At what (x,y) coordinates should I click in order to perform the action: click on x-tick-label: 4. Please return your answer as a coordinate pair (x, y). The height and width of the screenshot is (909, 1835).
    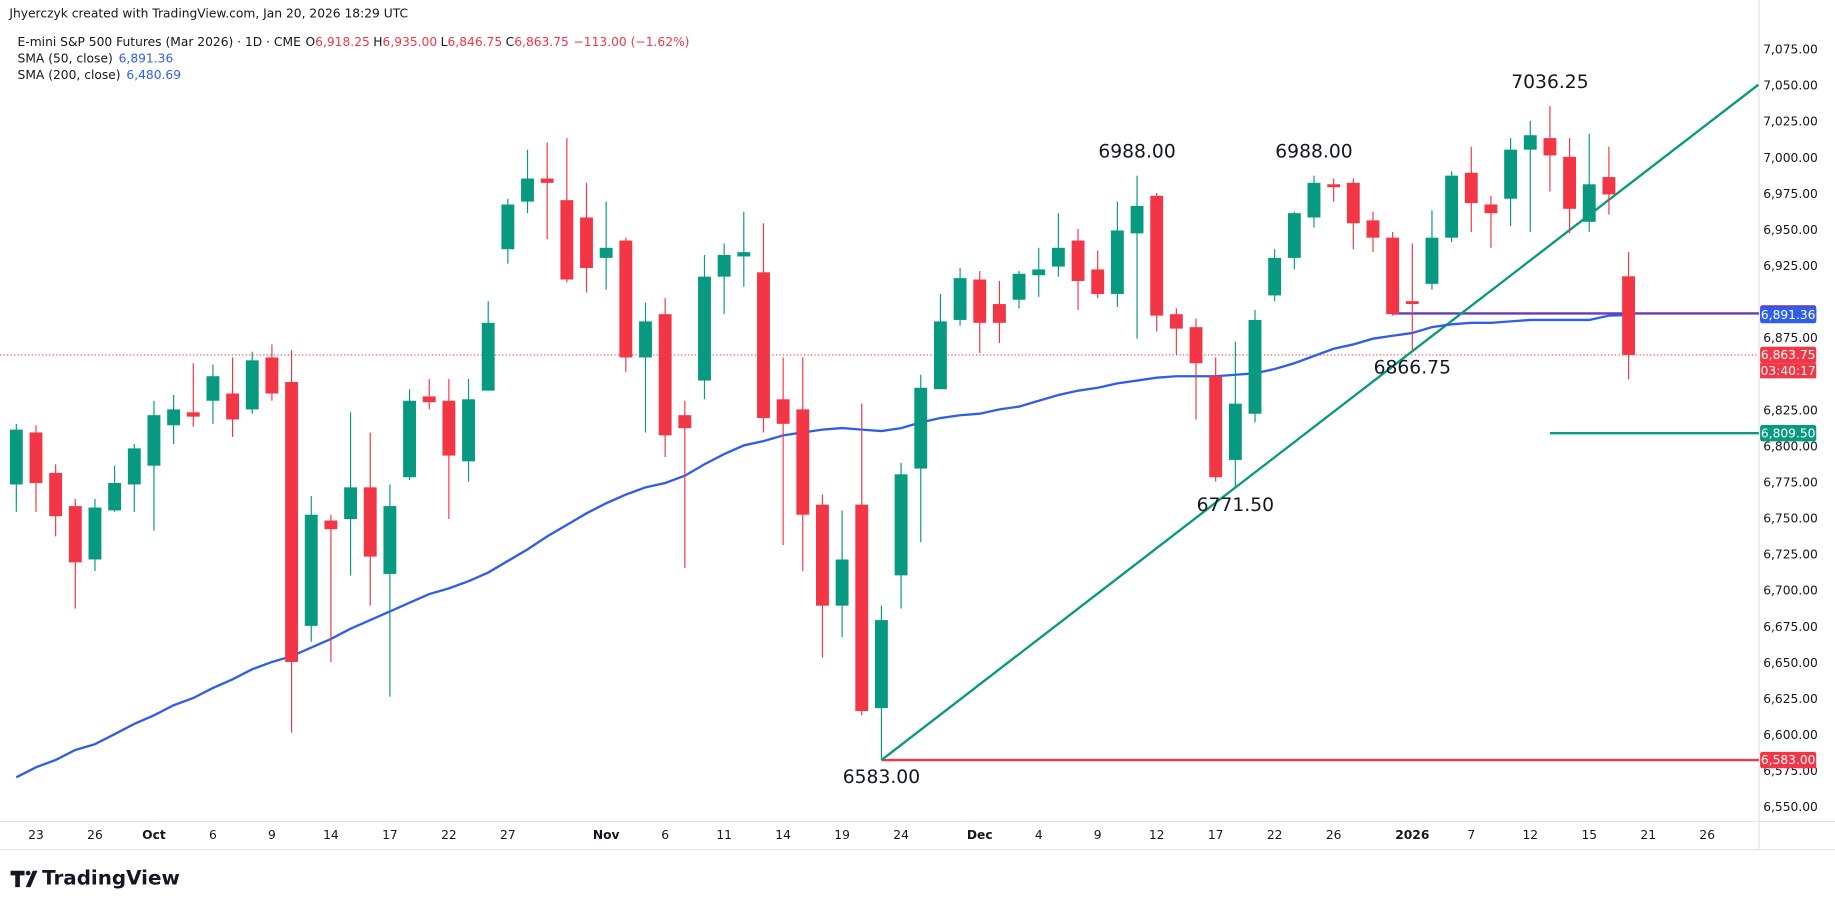
    Looking at the image, I should click on (1039, 835).